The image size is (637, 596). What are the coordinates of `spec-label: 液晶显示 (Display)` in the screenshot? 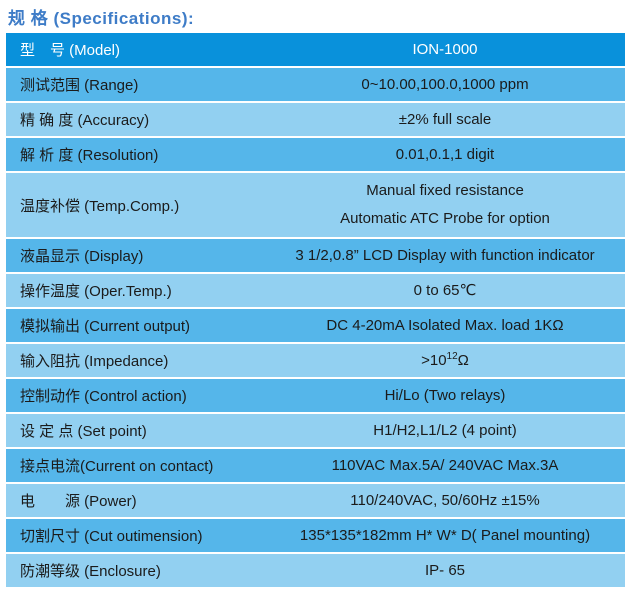 It's located at (82, 256).